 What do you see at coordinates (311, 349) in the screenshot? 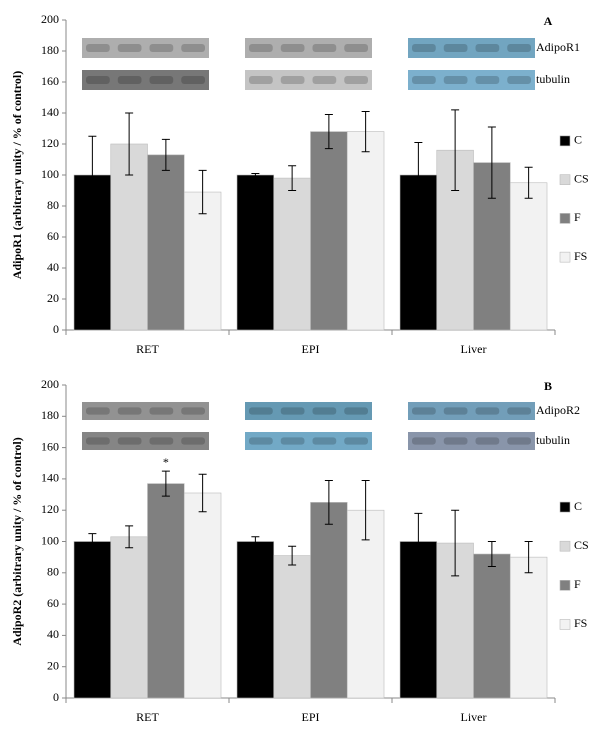
I see `x-tick-label: EPI` at bounding box center [311, 349].